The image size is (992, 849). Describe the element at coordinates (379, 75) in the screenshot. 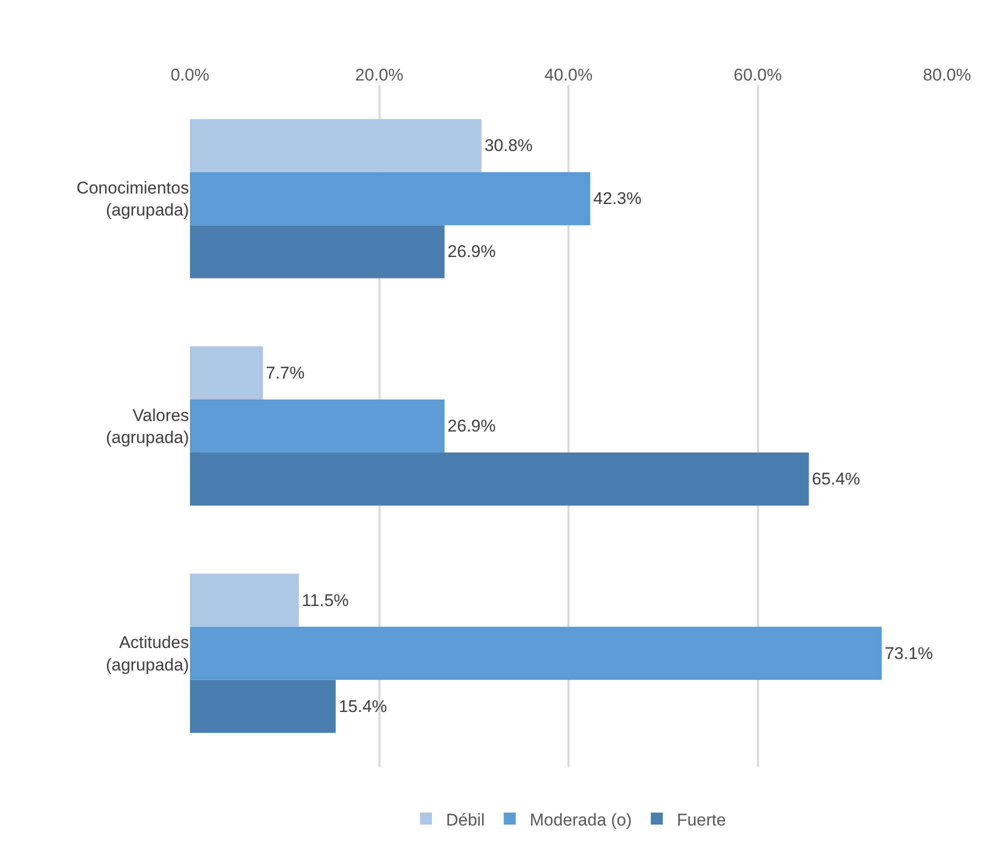

I see `x-tick-label: 20.0%` at that location.